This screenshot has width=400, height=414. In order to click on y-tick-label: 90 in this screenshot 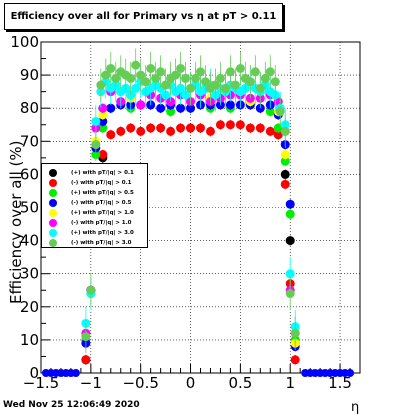, I will do `click(29, 75)`.